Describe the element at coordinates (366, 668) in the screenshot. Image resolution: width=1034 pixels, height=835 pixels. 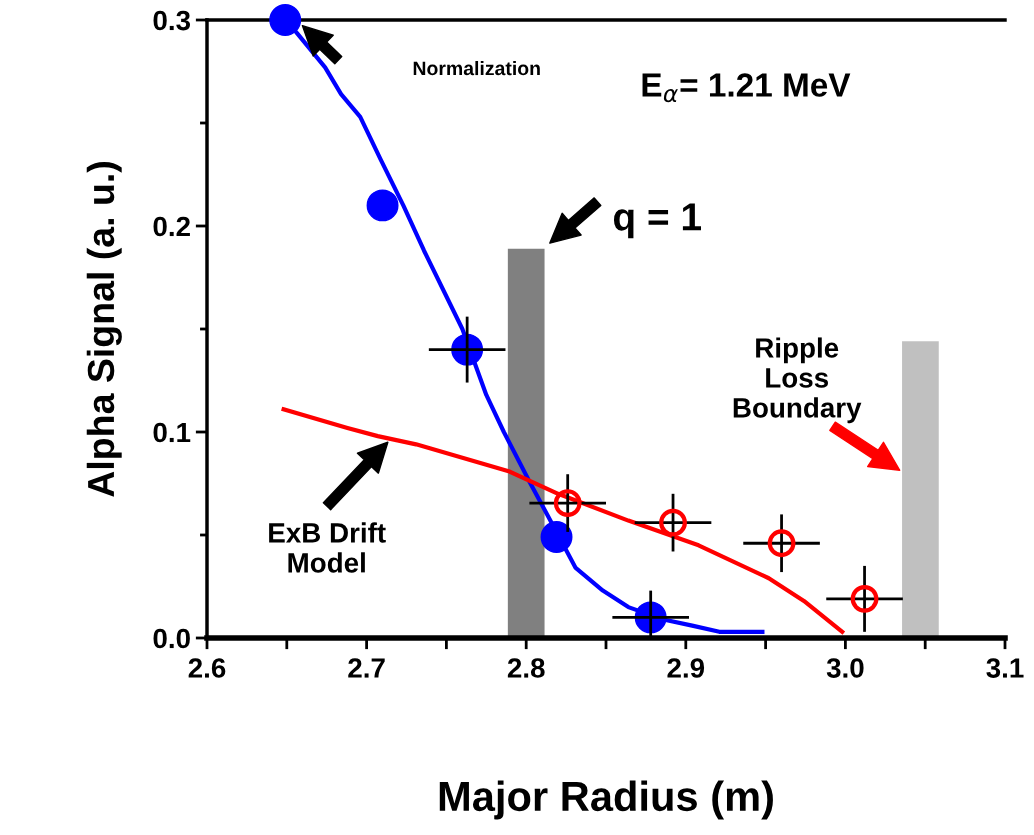
I see `x-tick-label: 2.7` at that location.